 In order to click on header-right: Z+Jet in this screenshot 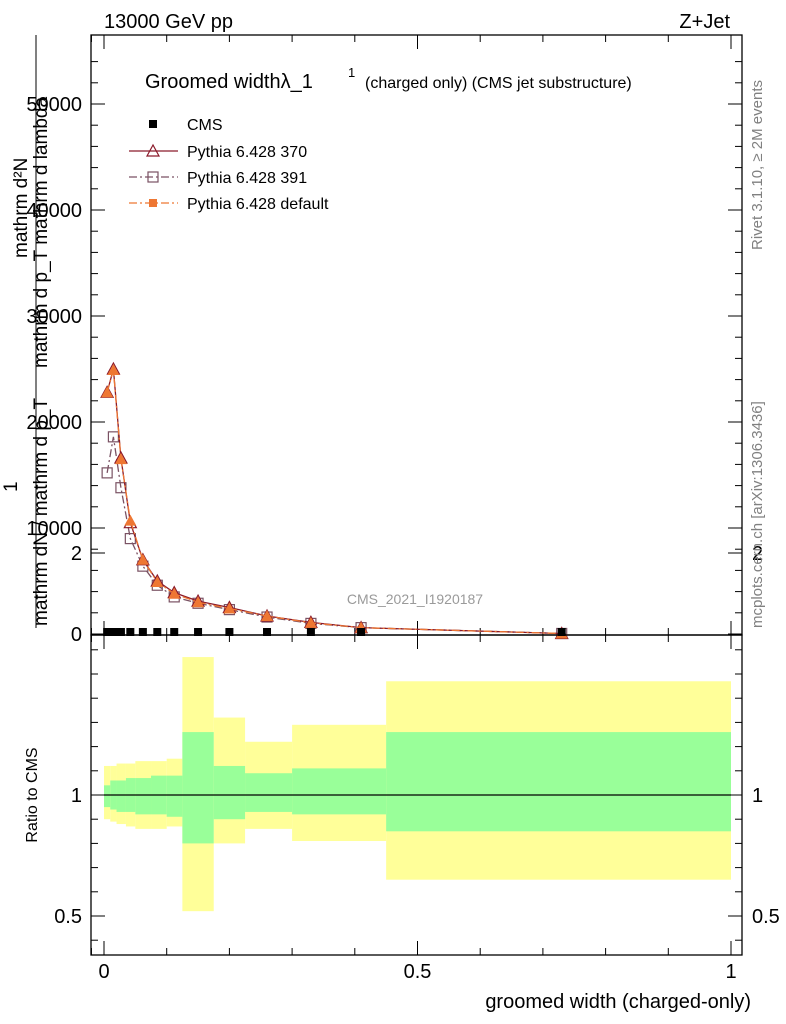, I will do `click(704, 22)`.